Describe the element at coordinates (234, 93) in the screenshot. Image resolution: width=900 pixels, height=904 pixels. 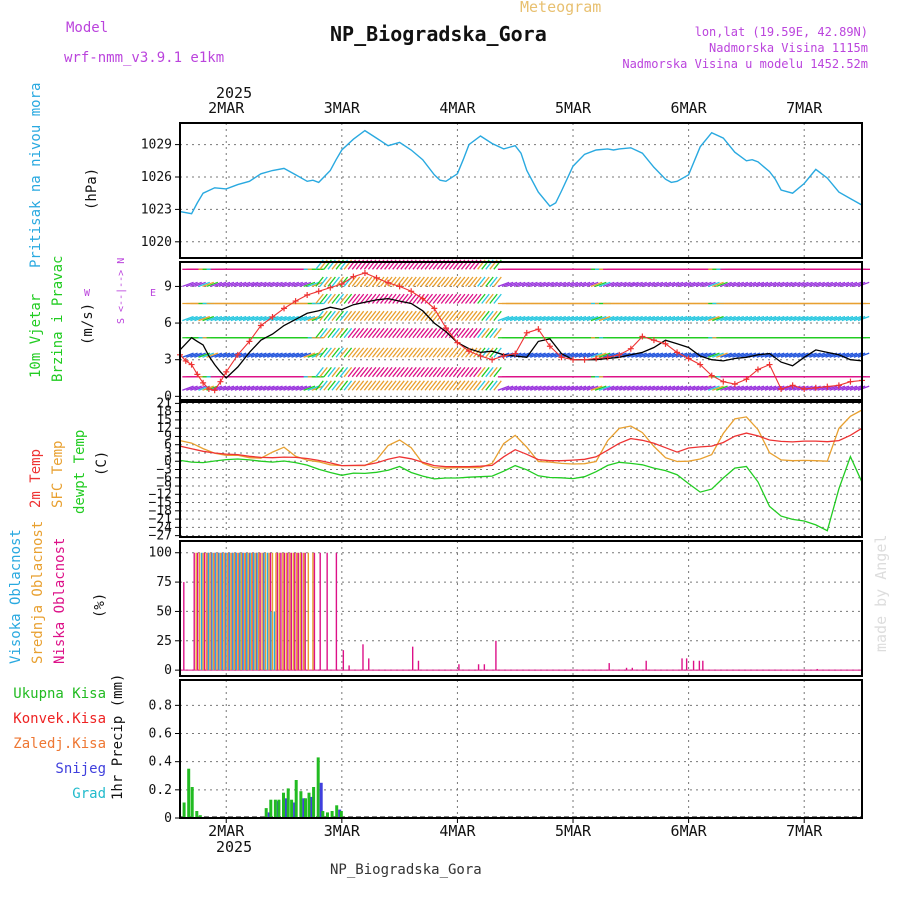
I see `year-top: 2025` at that location.